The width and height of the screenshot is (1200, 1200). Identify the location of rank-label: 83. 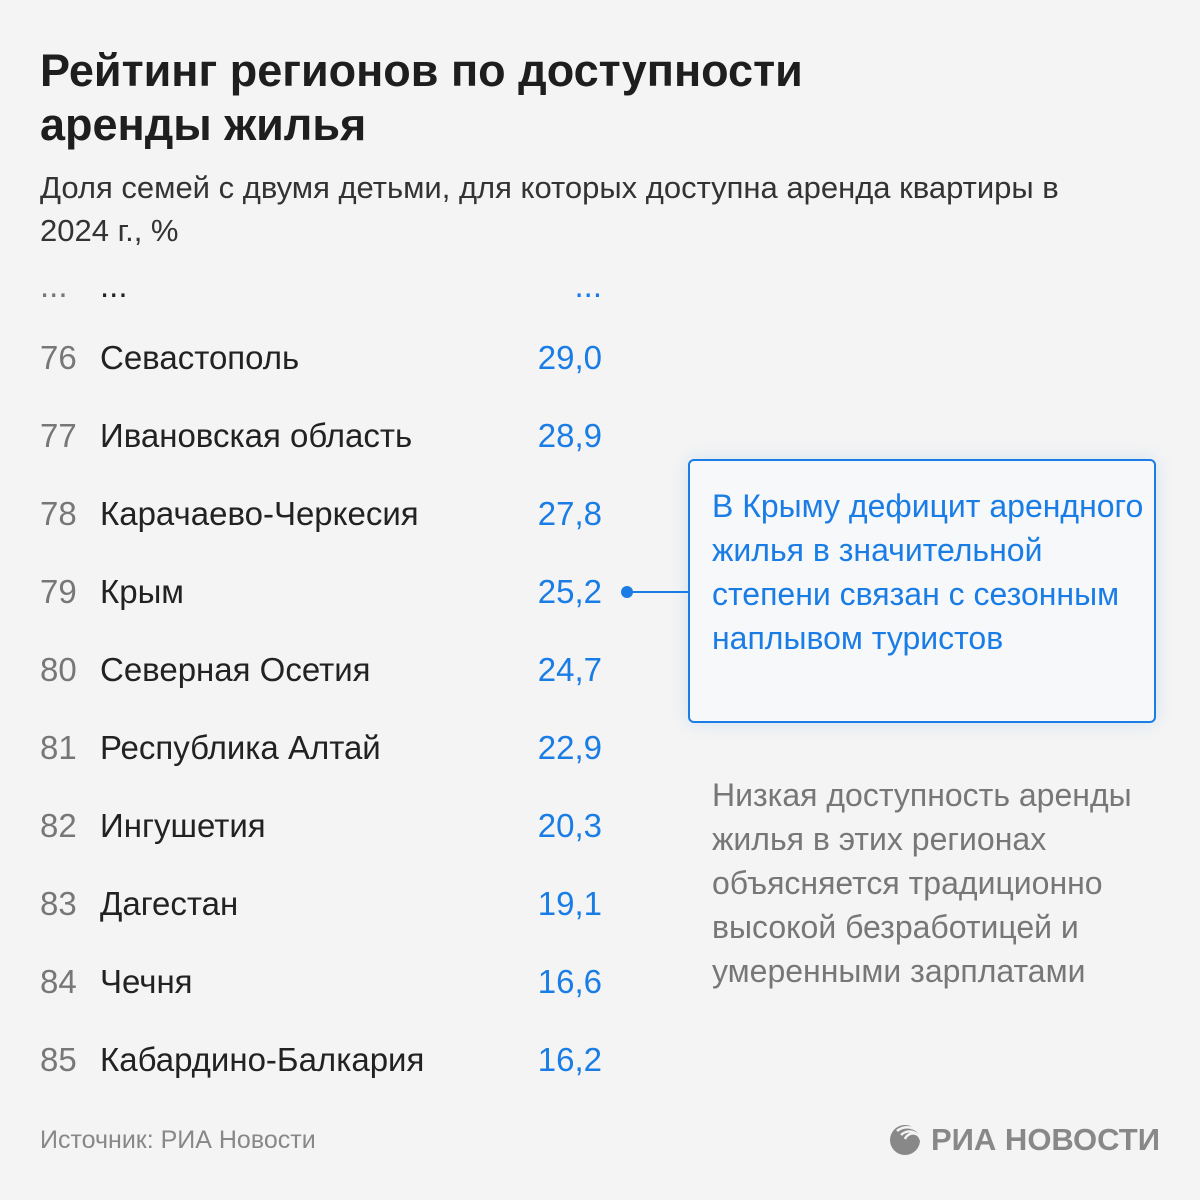
(58, 903).